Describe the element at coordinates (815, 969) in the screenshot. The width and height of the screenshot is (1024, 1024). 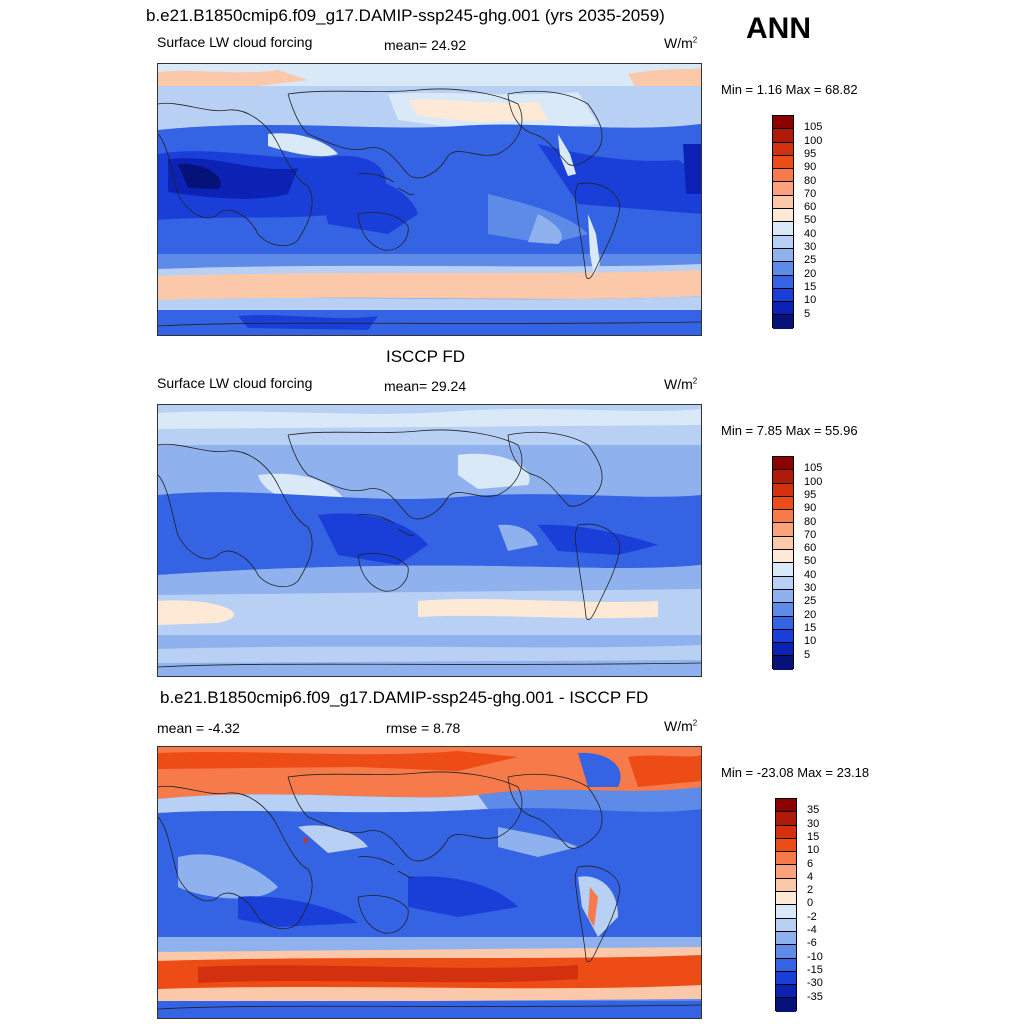
I see `colorbar-tick-label: -15` at that location.